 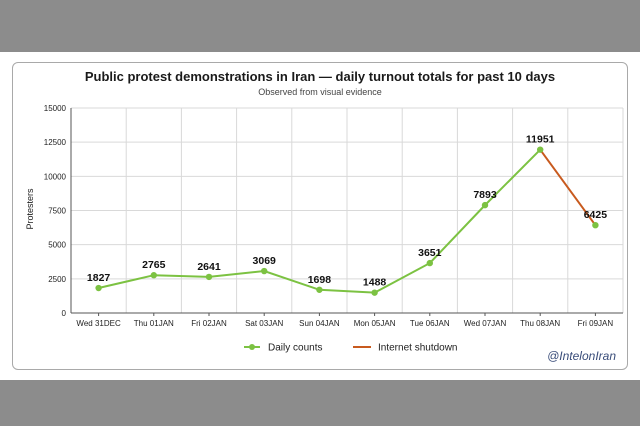 I want to click on legend-marker-daily-counts, so click(x=252, y=347).